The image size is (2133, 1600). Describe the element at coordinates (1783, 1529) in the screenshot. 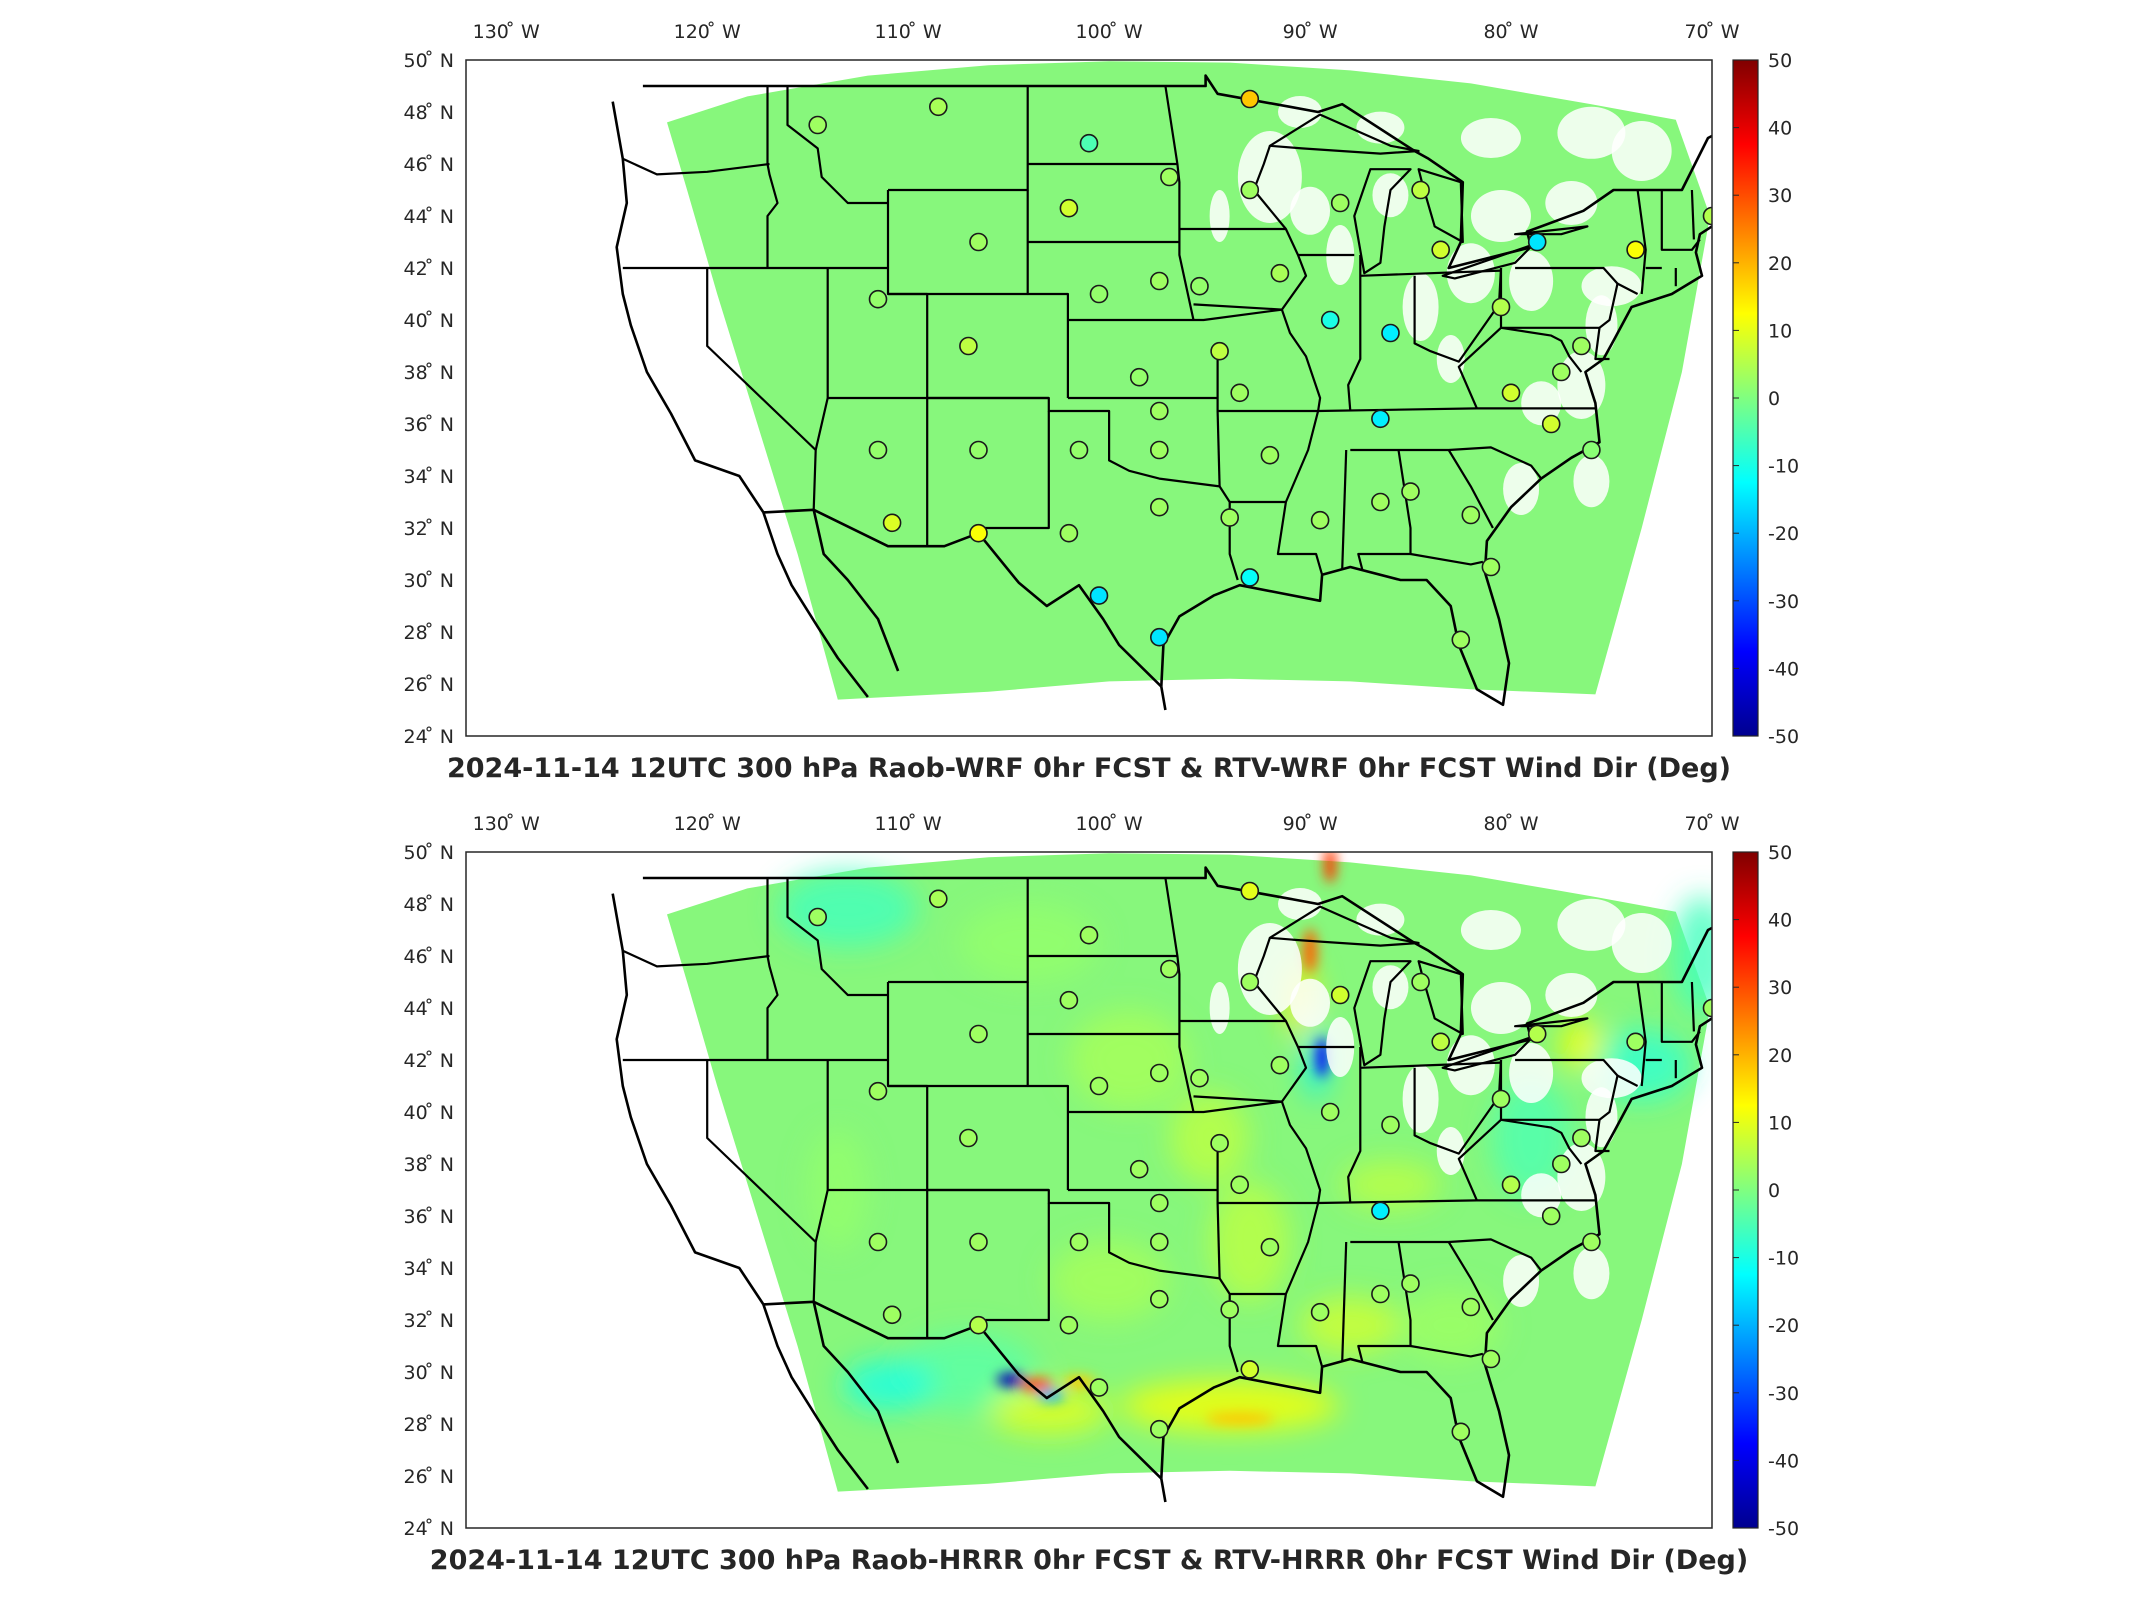

I see `colorbar-tick-label: -50` at that location.